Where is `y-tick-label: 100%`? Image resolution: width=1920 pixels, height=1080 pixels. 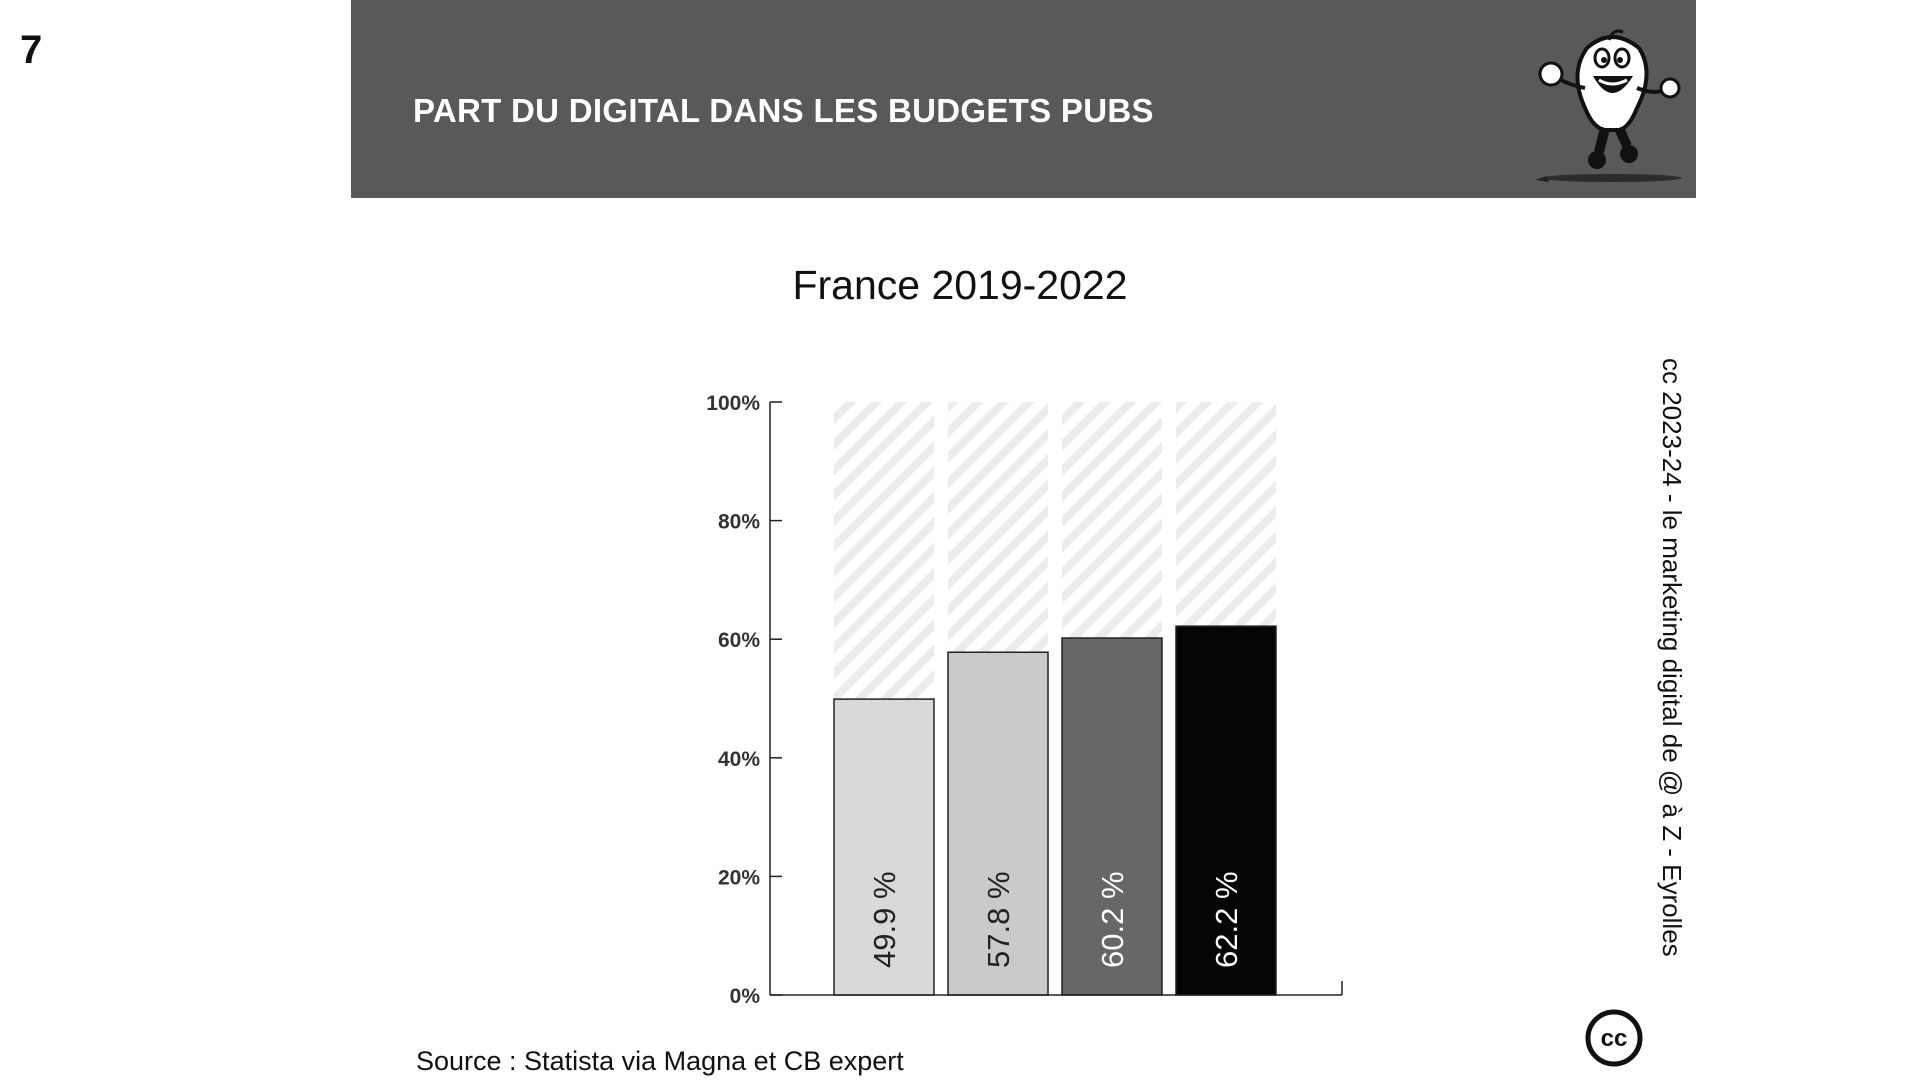
y-tick-label: 100% is located at coordinates (733, 403).